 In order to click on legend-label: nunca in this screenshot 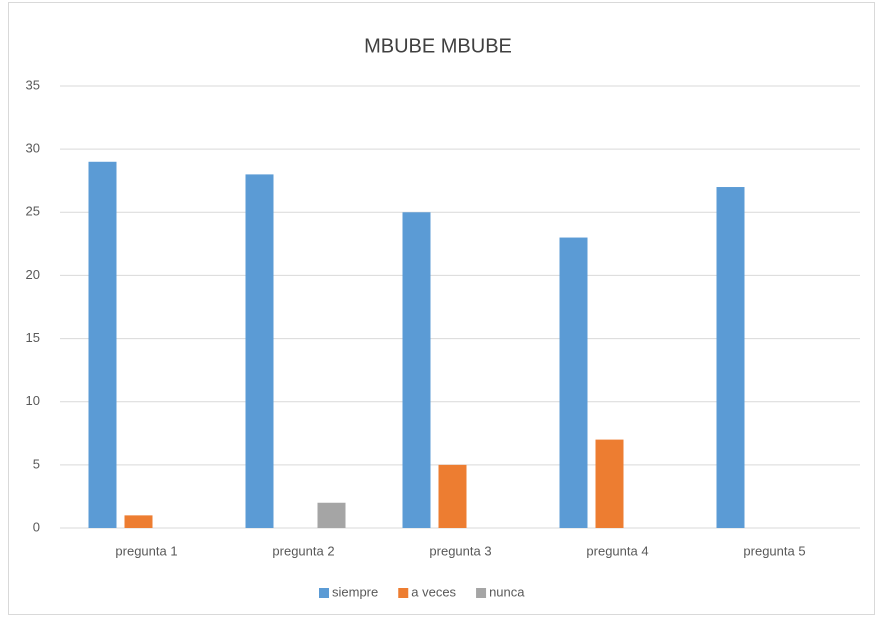, I will do `click(507, 591)`.